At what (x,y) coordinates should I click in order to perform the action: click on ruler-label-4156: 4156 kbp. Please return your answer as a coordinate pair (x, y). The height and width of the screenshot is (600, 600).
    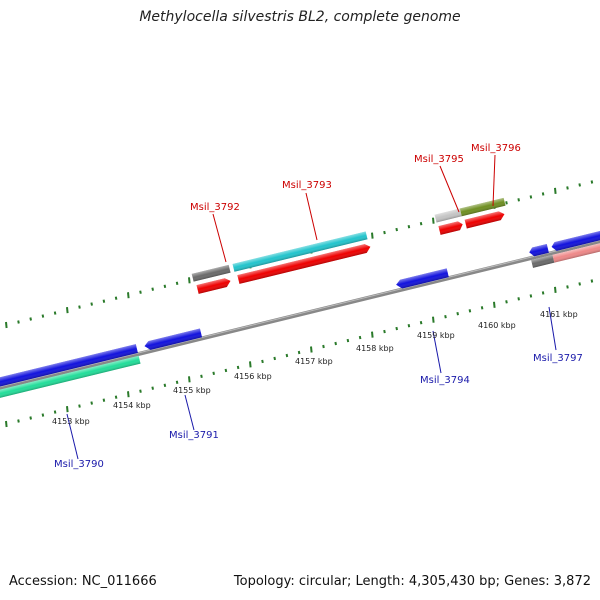
    Looking at the image, I should click on (253, 376).